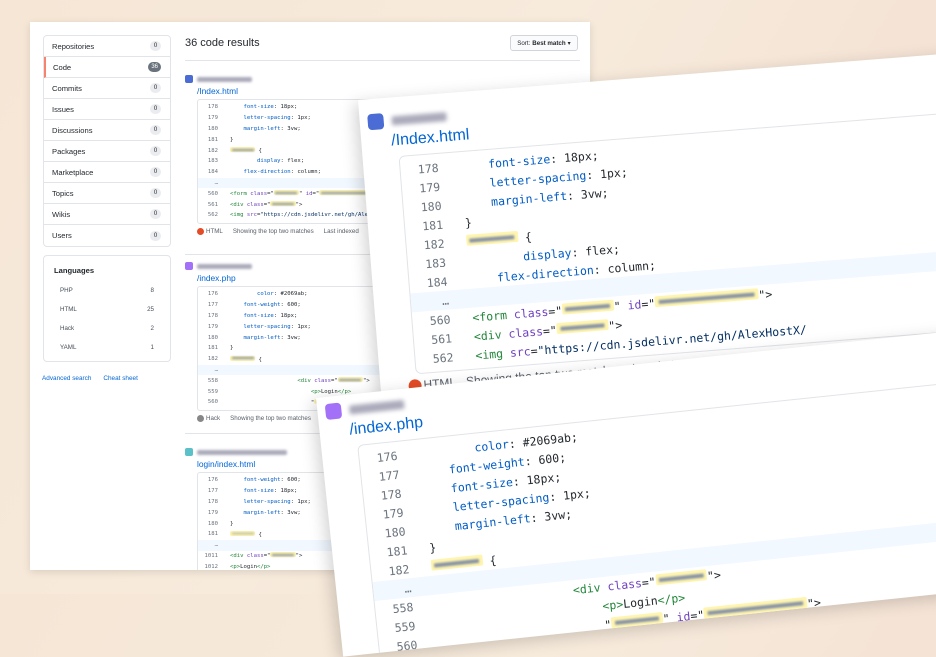 The height and width of the screenshot is (657, 936). Describe the element at coordinates (263, 566) in the screenshot. I see `code-token: </p>` at that location.